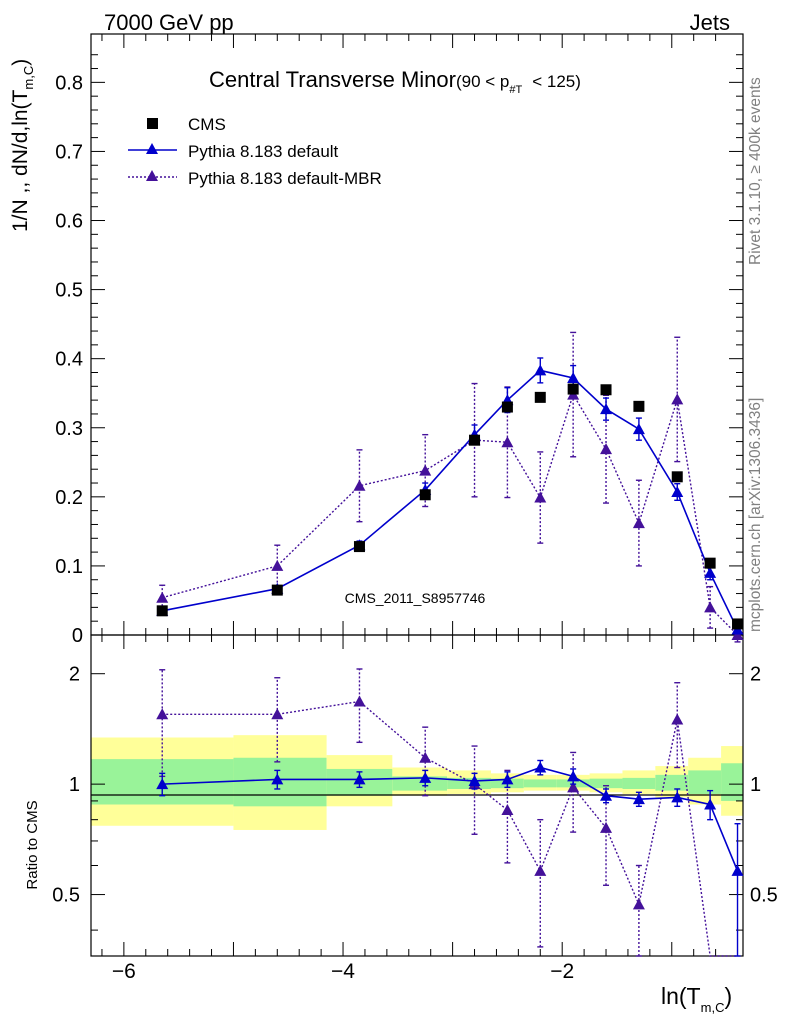 The image size is (786, 1024). Describe the element at coordinates (32, 844) in the screenshot. I see `ratio-y-axis-label: Ratio to CMS` at that location.